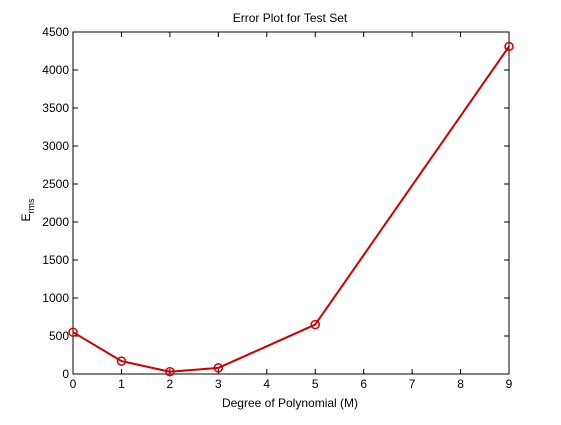 The width and height of the screenshot is (561, 425). I want to click on y-axis-label-sub: rms, so click(31, 205).